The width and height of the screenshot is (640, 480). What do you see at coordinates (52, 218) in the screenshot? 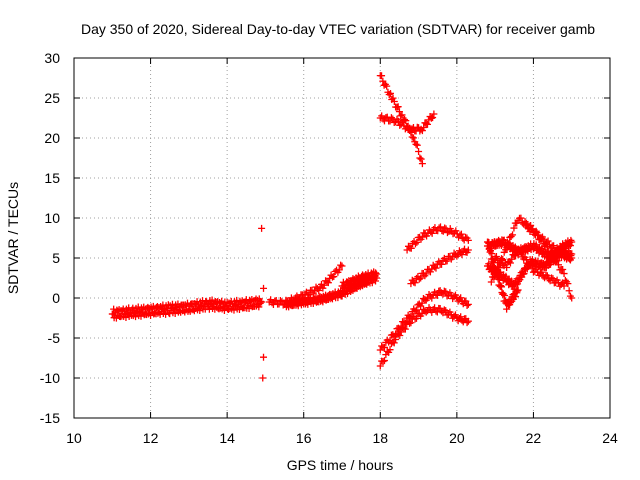
I see `y-tick-label: 10` at bounding box center [52, 218].